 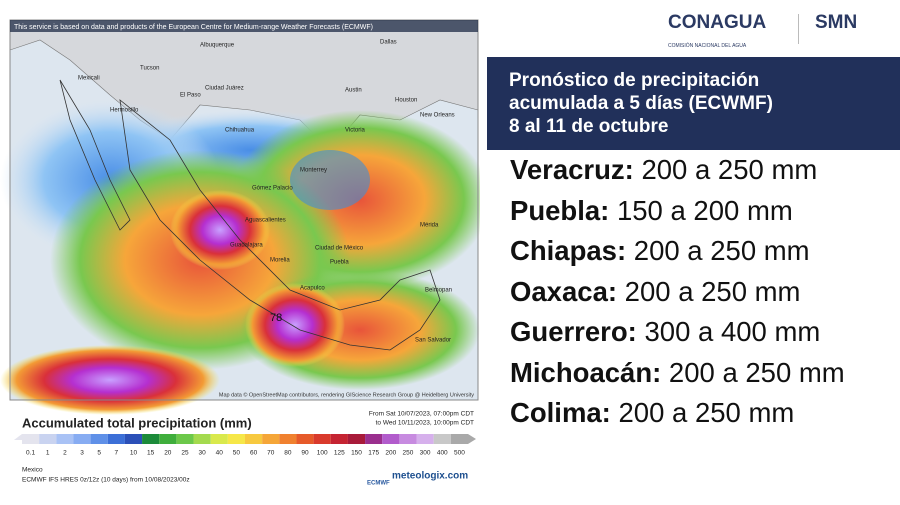 What do you see at coordinates (339, 453) in the screenshot?
I see `colorbar-label: 125` at bounding box center [339, 453].